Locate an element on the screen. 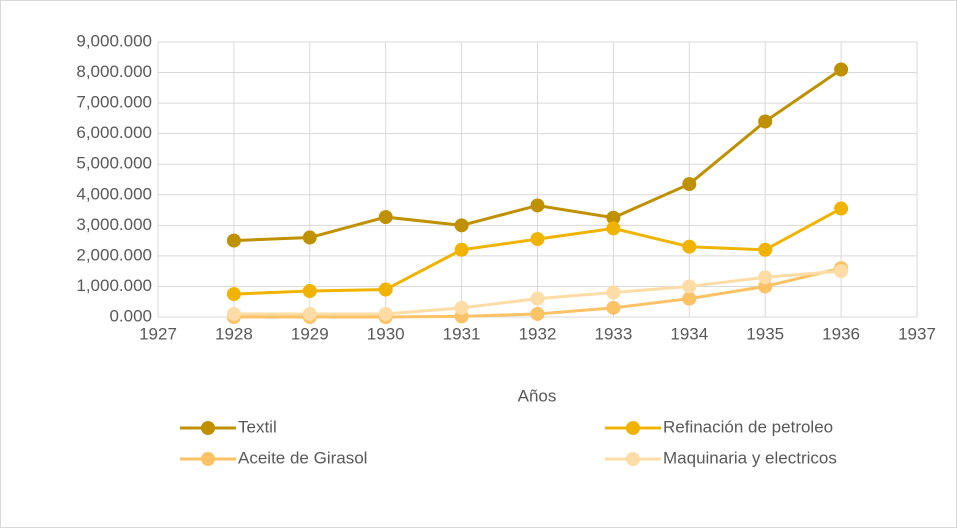  x-tick-label: 1936 is located at coordinates (841, 333).